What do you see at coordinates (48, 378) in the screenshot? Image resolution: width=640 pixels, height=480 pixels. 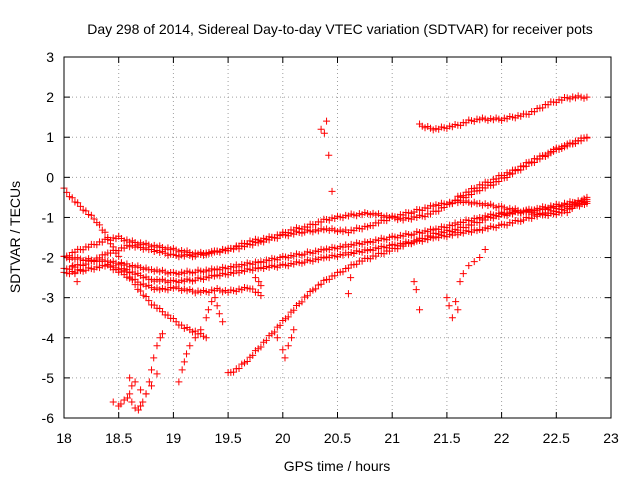 I see `y-tick-label: -5` at bounding box center [48, 378].